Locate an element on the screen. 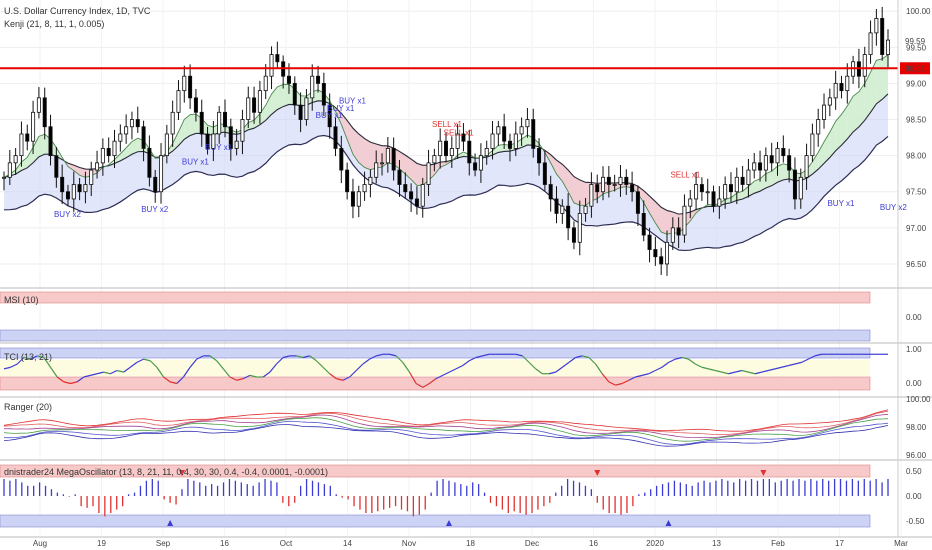 The image size is (932, 550). signal-label: BUY x1 is located at coordinates (330, 115).